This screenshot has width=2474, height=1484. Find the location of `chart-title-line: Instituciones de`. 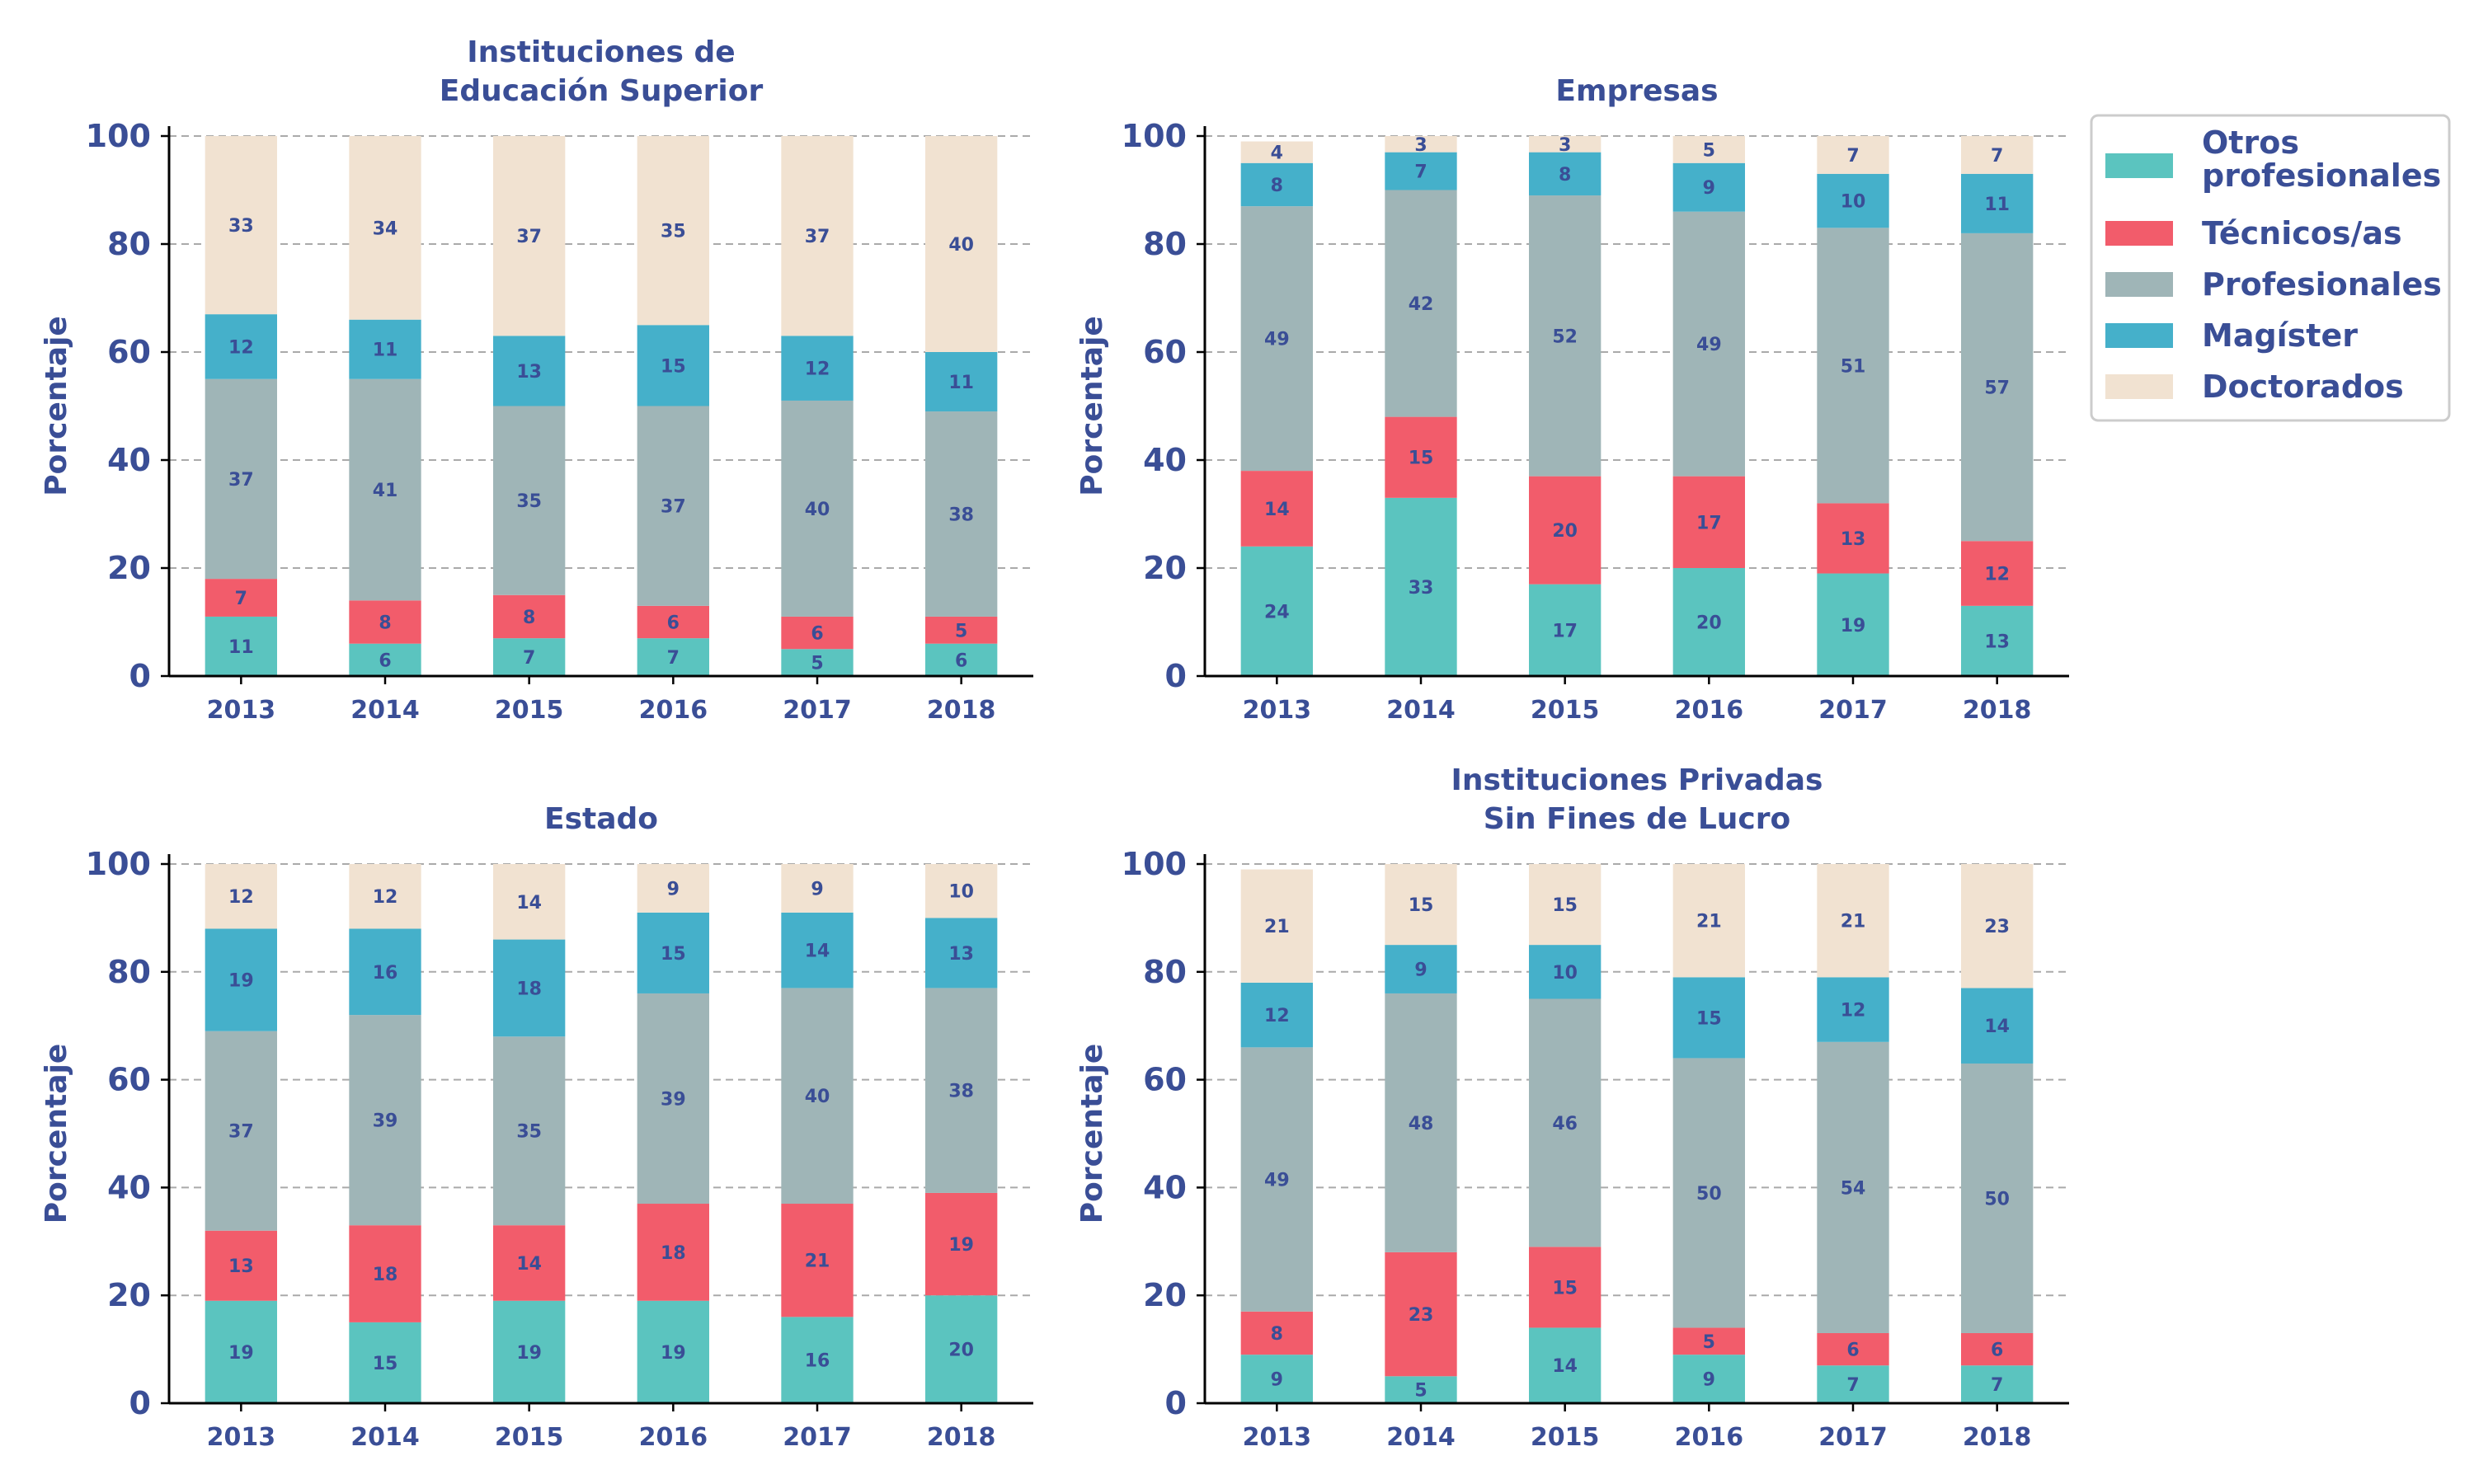

chart-title-line: Instituciones de is located at coordinates (601, 52).